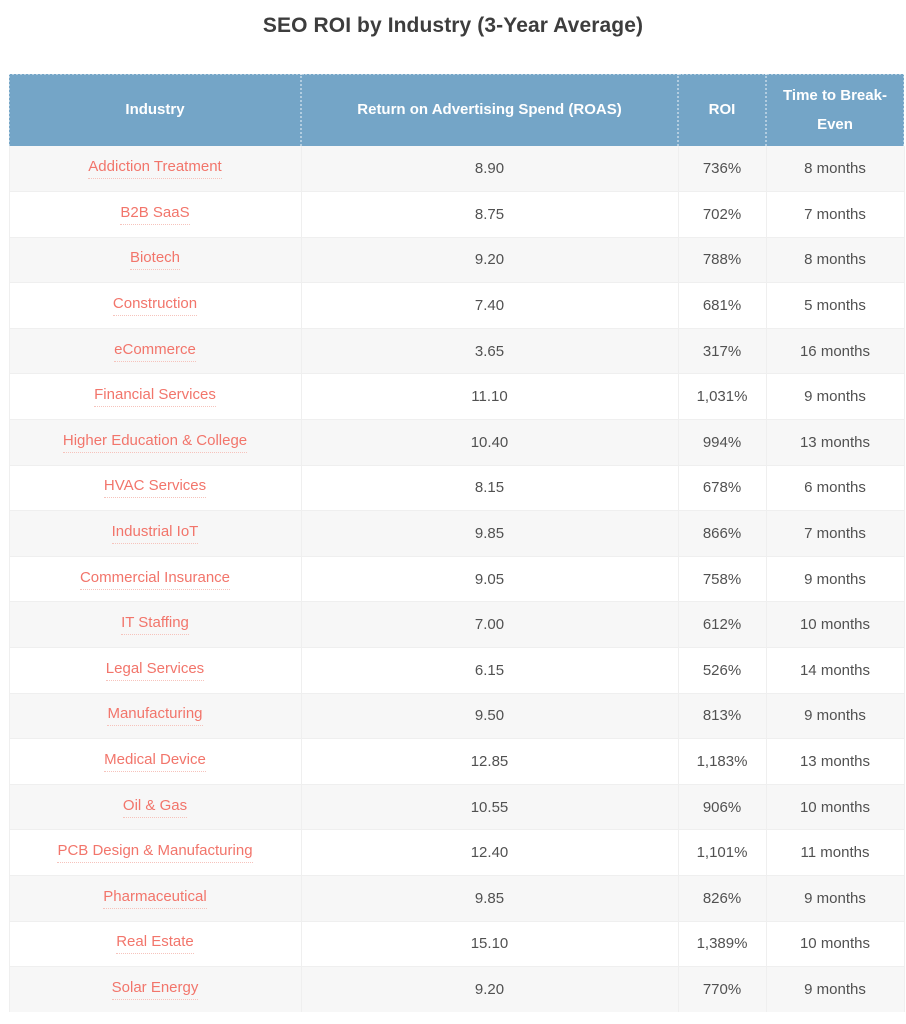  What do you see at coordinates (722, 396) in the screenshot?
I see `roi-value: 1,031%` at bounding box center [722, 396].